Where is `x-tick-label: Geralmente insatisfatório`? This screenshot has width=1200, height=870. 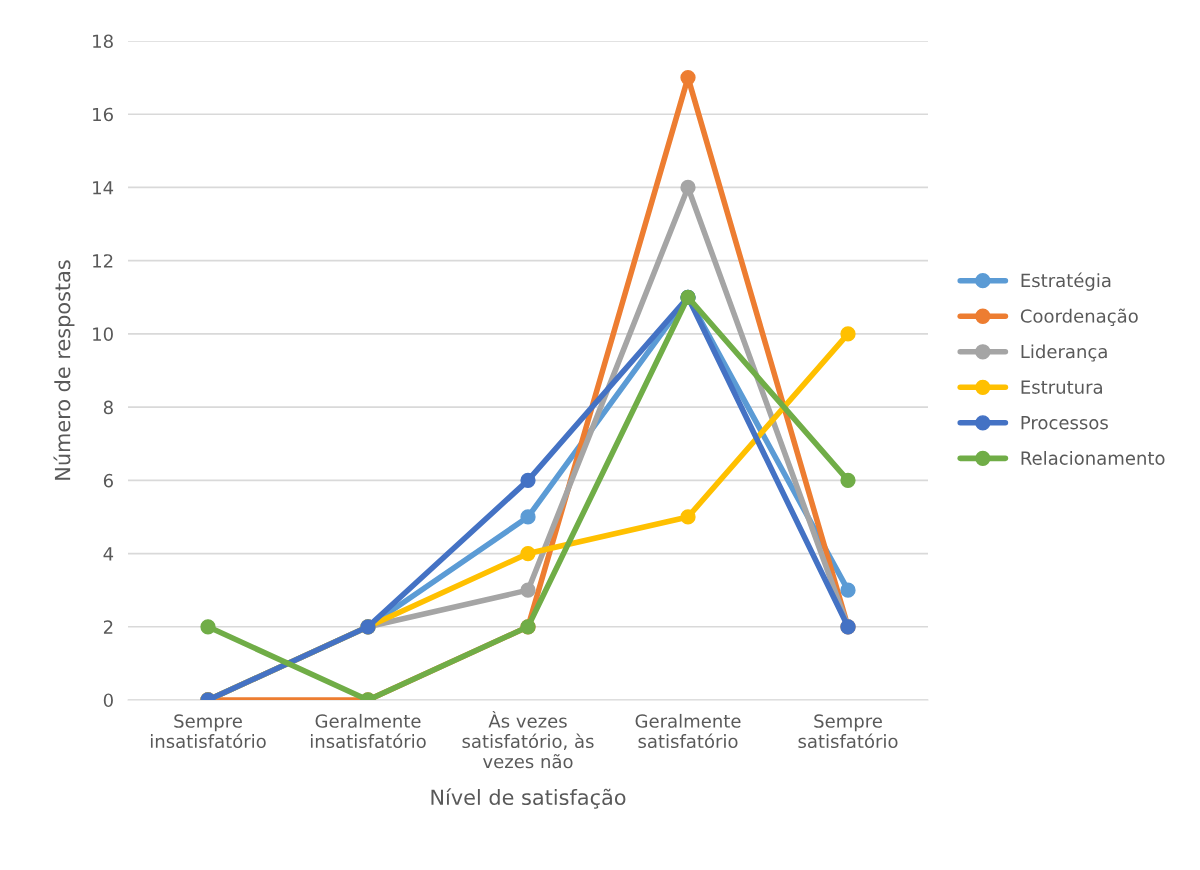
x-tick-label: Geralmente insatisfatório is located at coordinates (368, 731).